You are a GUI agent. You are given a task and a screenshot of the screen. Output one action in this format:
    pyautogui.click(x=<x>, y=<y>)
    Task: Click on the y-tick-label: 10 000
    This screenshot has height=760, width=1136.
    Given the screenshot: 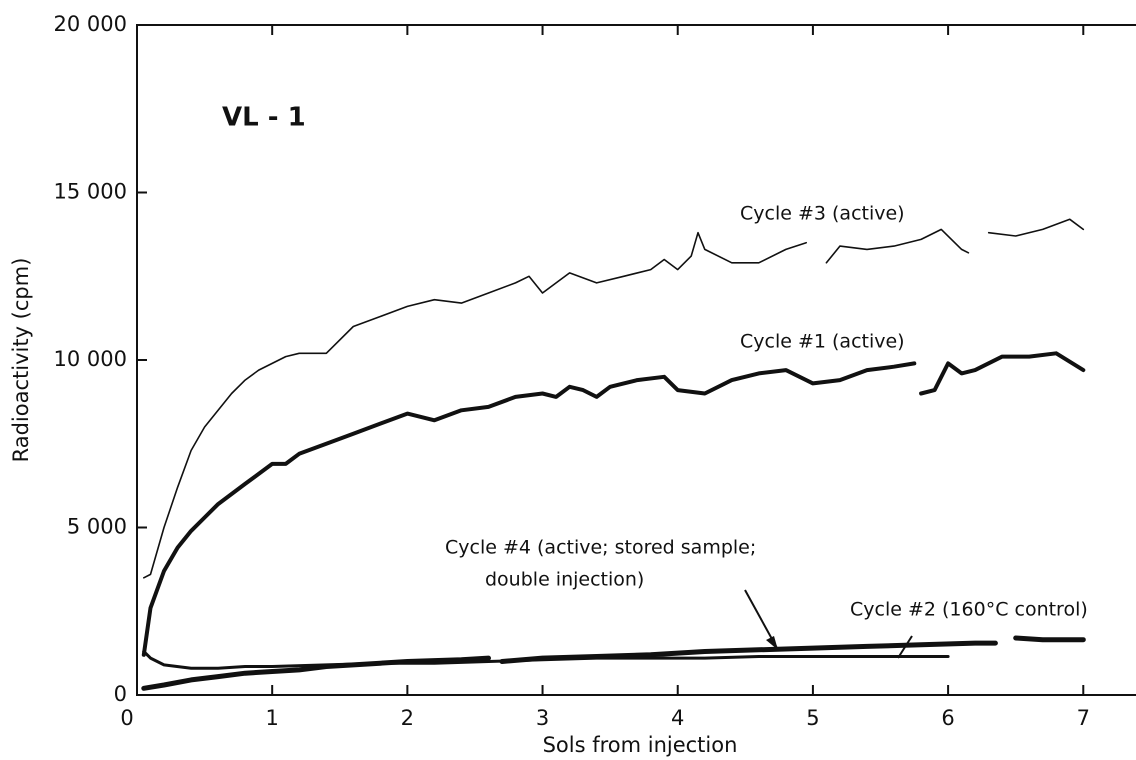 What is the action you would take?
    pyautogui.click(x=90, y=359)
    